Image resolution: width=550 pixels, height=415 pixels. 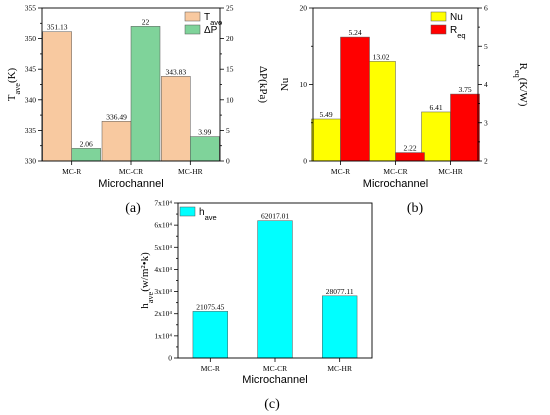 What do you see at coordinates (204, 132) in the screenshot?
I see `data-label: 3.99` at bounding box center [204, 132].